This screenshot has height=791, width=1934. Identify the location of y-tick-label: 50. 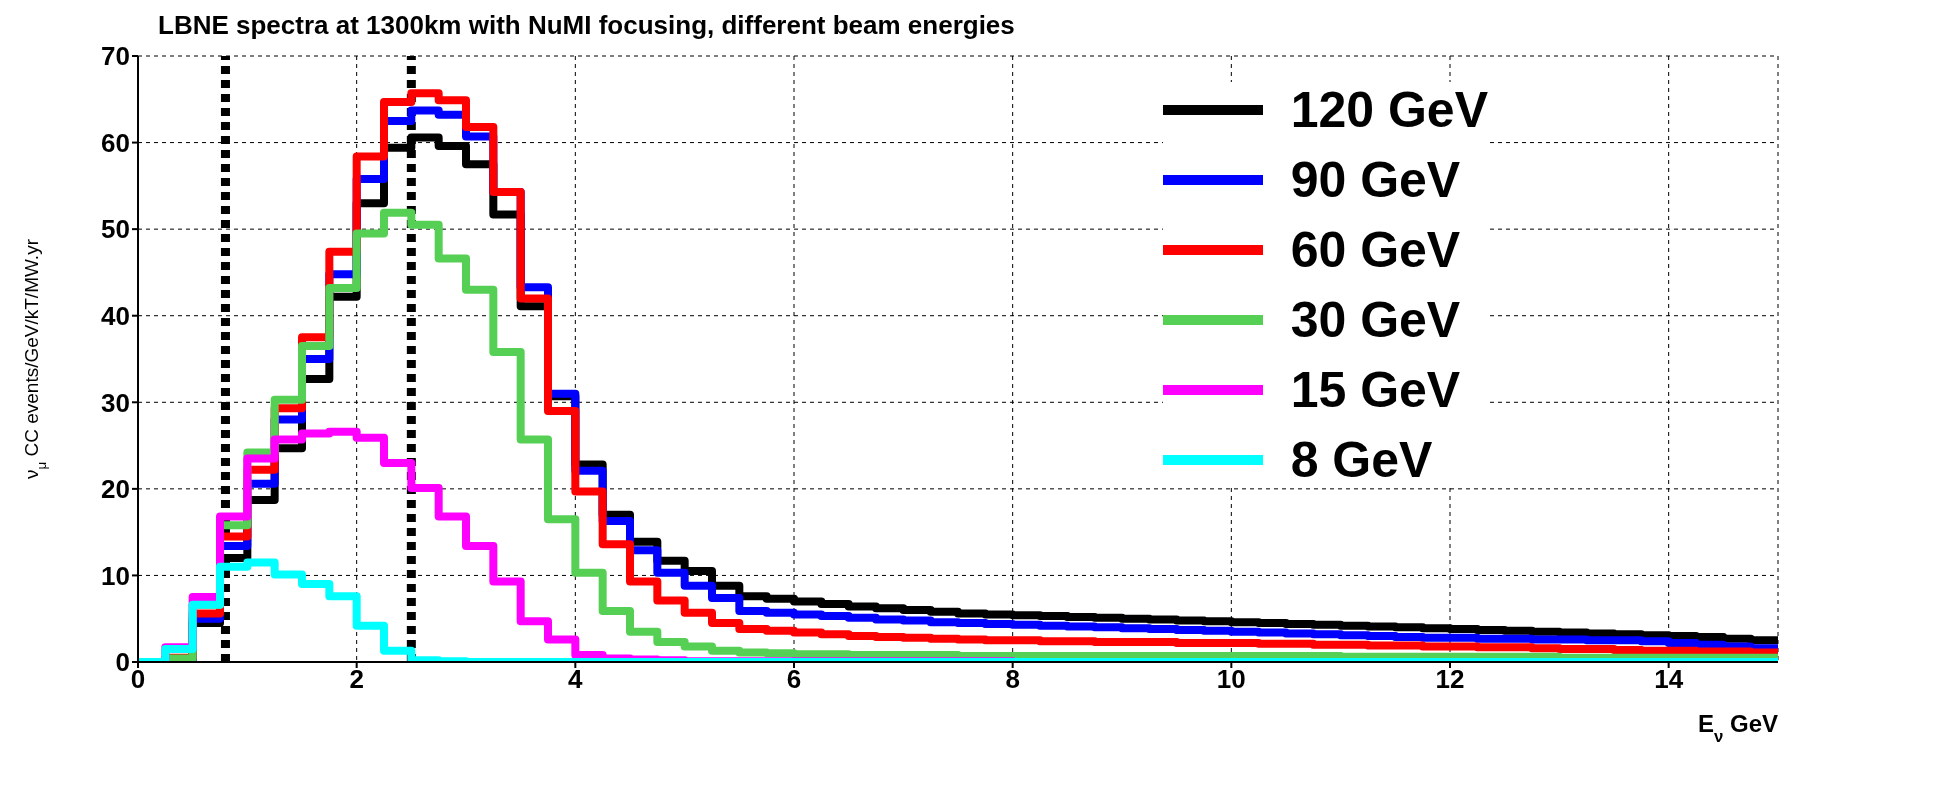
(115, 229).